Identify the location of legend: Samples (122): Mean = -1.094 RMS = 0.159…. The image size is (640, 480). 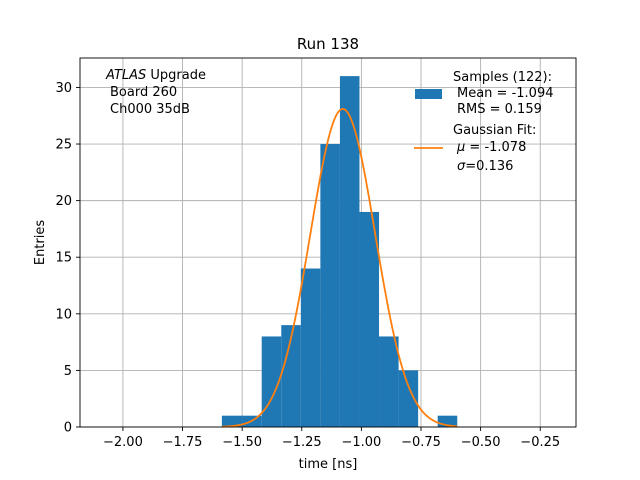
(483, 122).